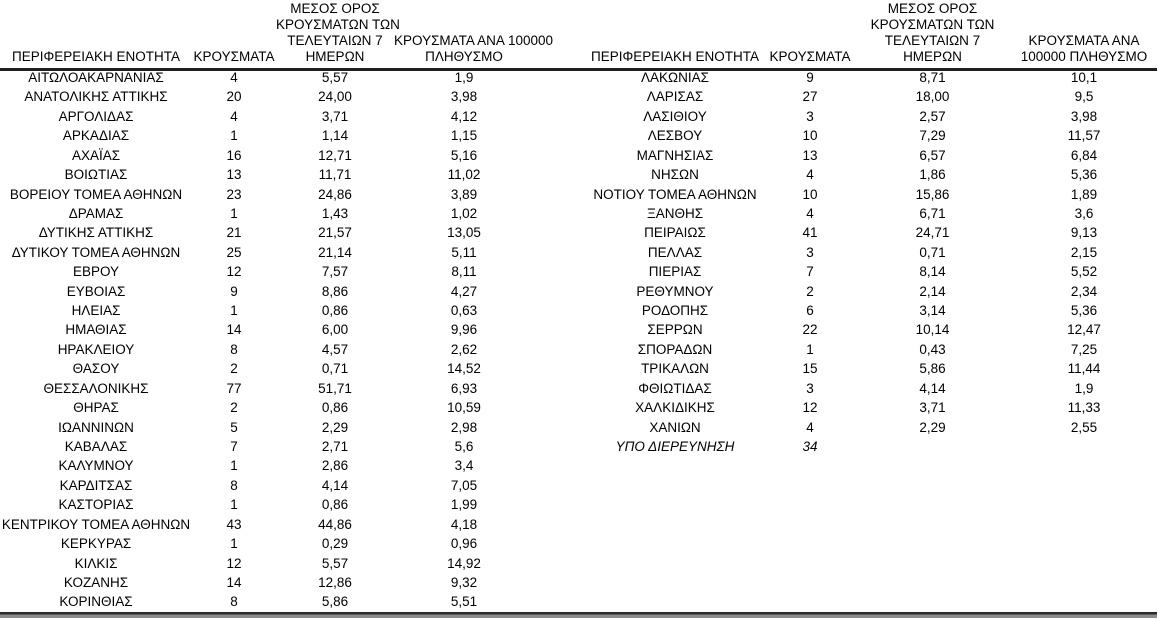 This screenshot has height=621, width=1158. Describe the element at coordinates (464, 388) in the screenshot. I see `per-100k-cell: 6,93` at that location.